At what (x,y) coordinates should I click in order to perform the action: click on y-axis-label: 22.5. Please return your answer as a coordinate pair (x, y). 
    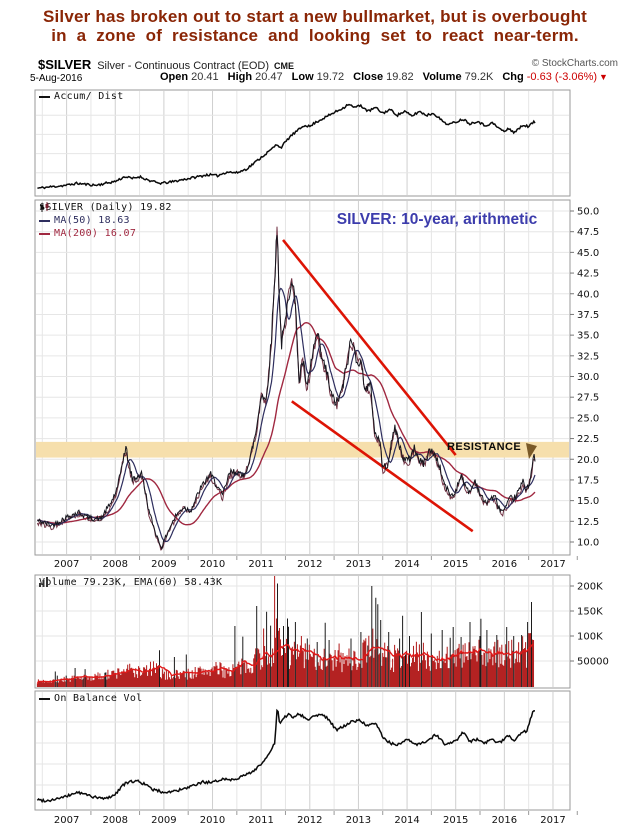
    Looking at the image, I should click on (588, 439).